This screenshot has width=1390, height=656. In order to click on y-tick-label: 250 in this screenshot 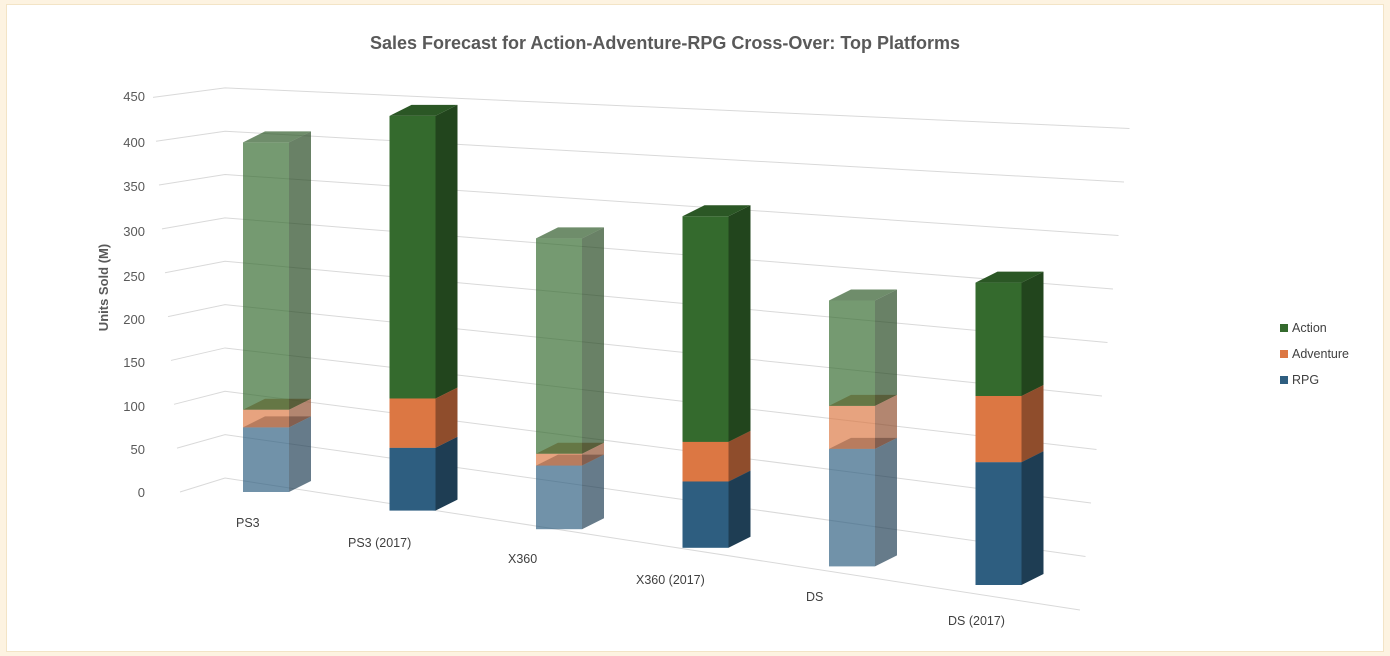, I will do `click(134, 276)`.